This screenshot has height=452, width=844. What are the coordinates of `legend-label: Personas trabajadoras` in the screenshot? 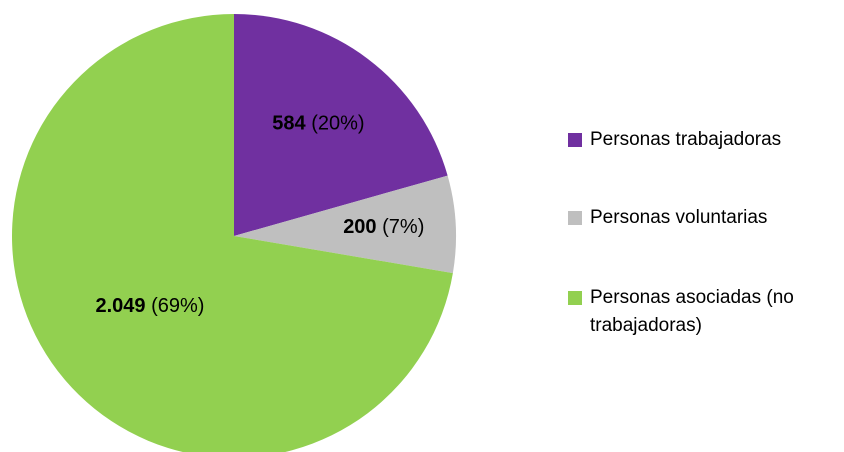 It's located at (686, 139).